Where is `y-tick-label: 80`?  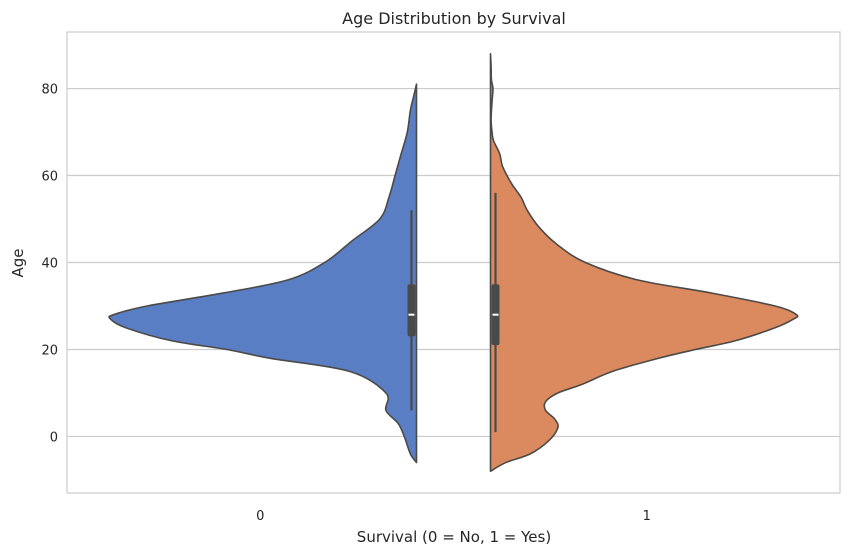
y-tick-label: 80 is located at coordinates (49, 90).